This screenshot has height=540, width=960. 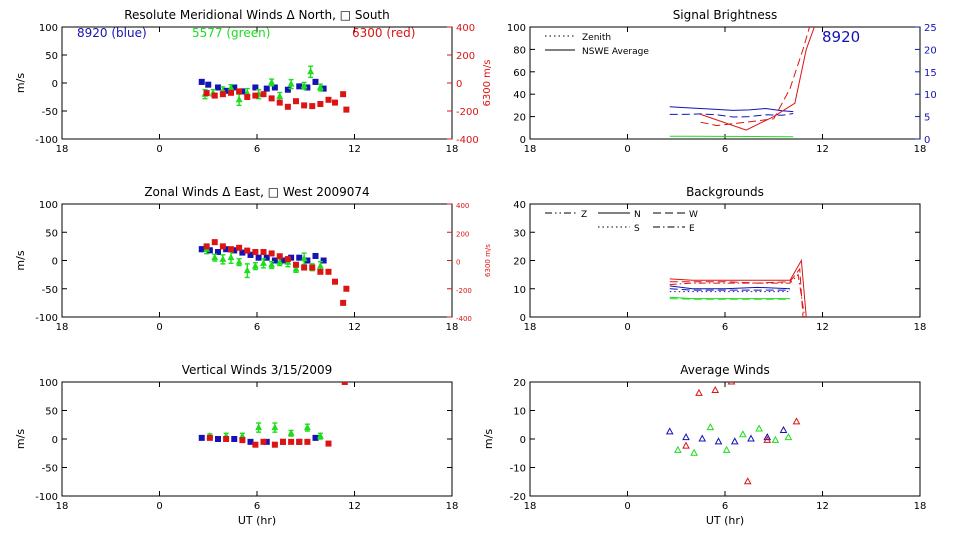 What do you see at coordinates (518, 469) in the screenshot?
I see `y-tick-label: -10` at bounding box center [518, 469].